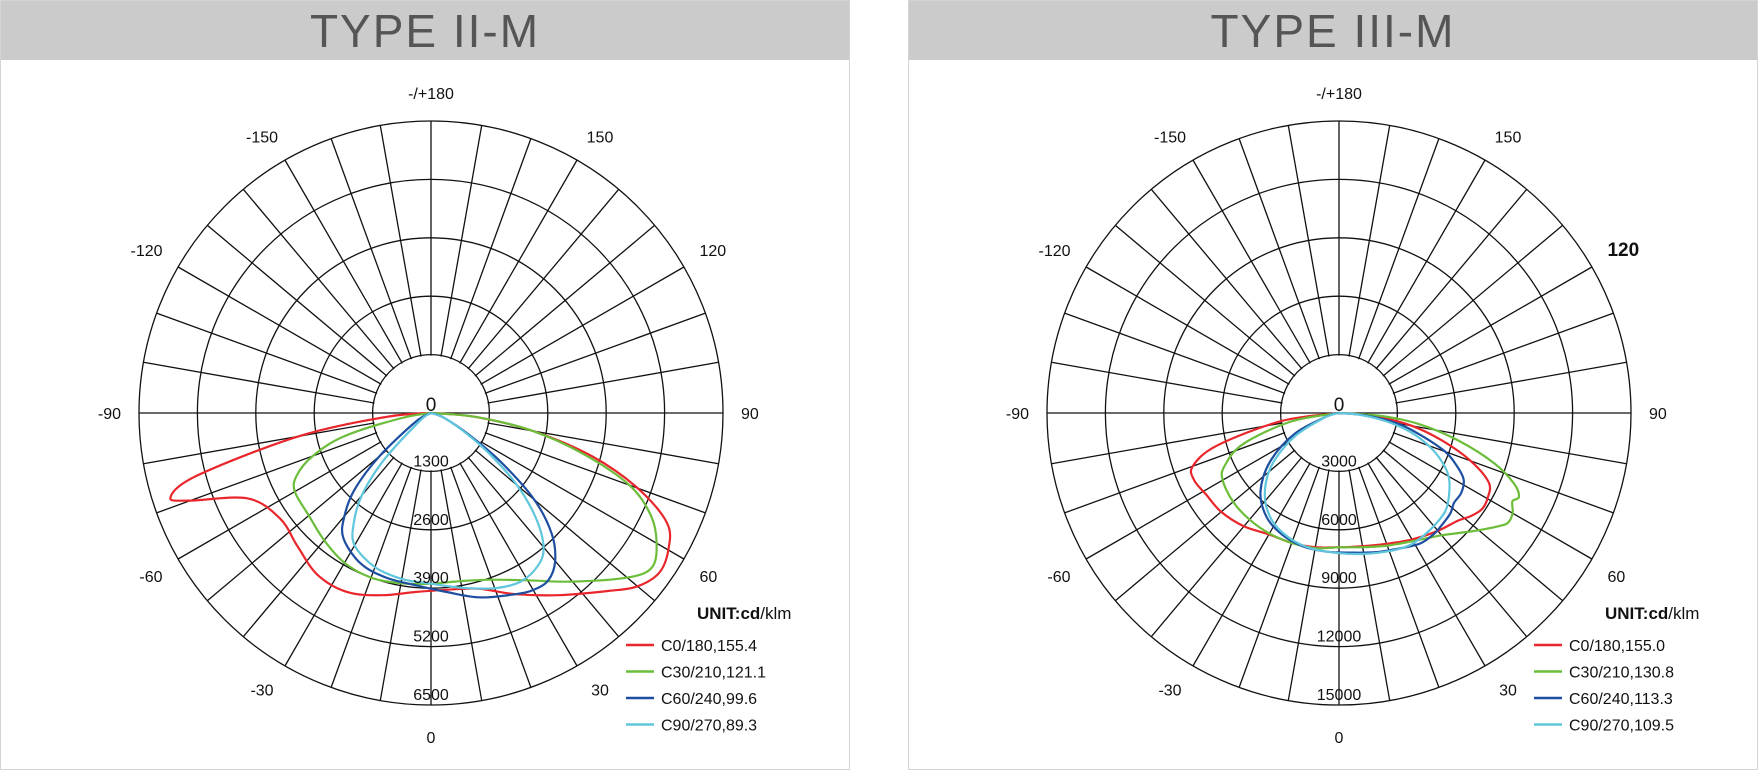 Image resolution: width=1758 pixels, height=770 pixels. I want to click on legend-label: C0/180,155.0, so click(1617, 646).